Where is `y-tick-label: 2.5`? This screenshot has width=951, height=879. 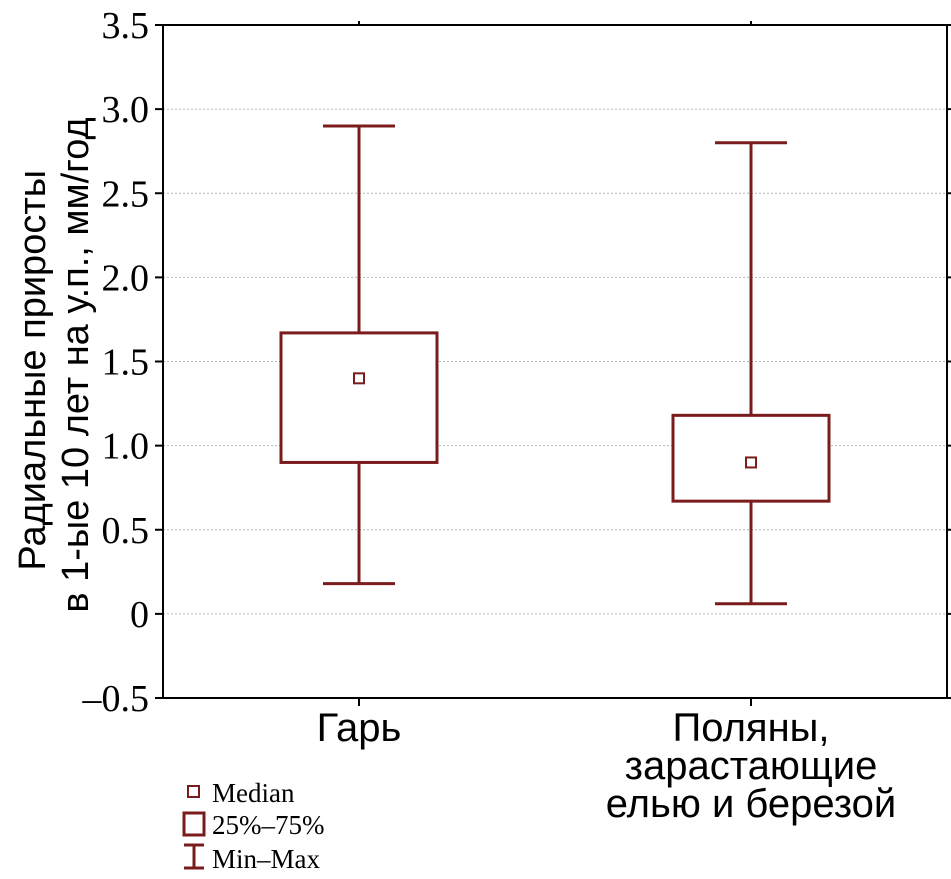 y-tick-label: 2.5 is located at coordinates (126, 194).